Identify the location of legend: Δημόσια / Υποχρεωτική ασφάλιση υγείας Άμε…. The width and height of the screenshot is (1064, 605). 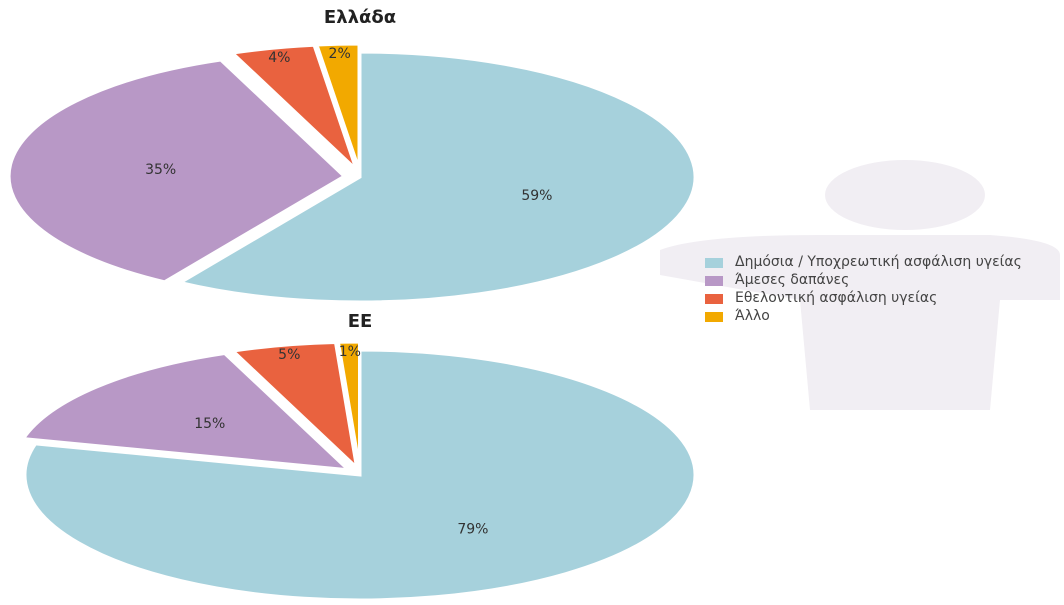
(875, 291).